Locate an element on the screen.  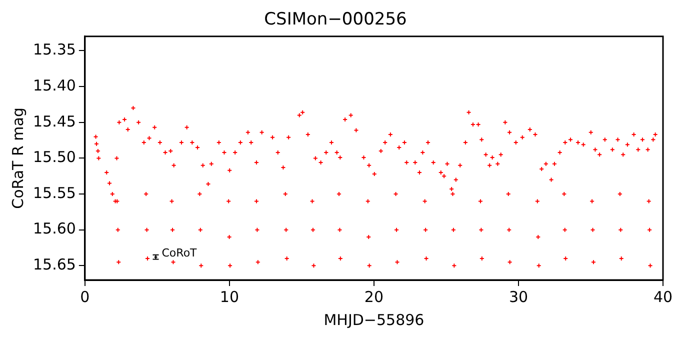
y-tick-label: 15.45 is located at coordinates (54, 121).